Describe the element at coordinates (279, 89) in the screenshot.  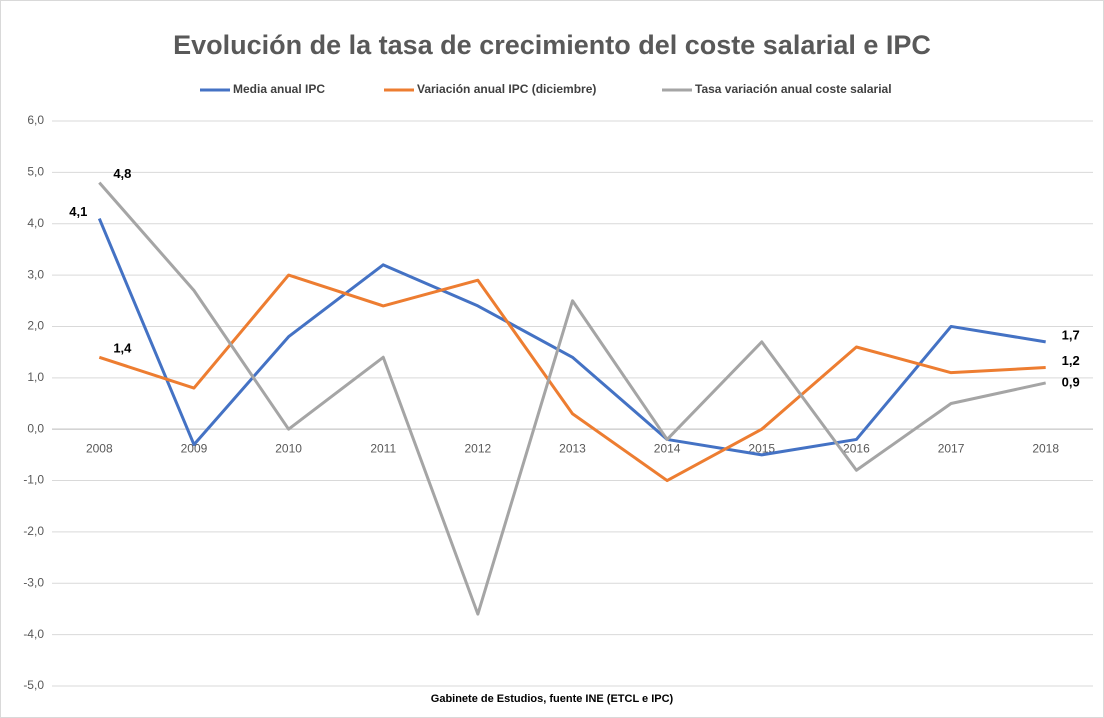
I see `legend-label: Media anual IPC` at that location.